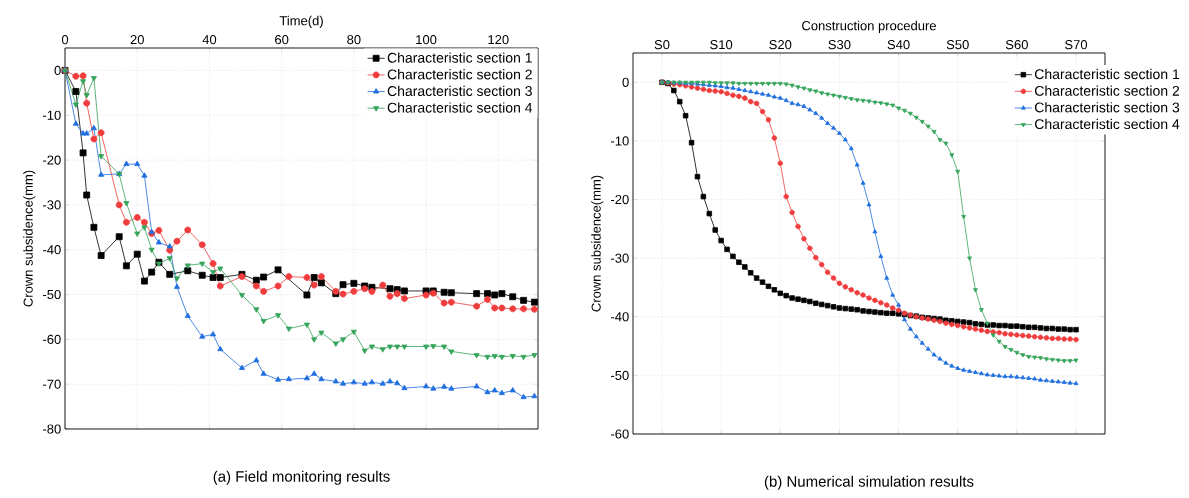 The height and width of the screenshot is (498, 1189). What do you see at coordinates (498, 40) in the screenshot?
I see `x-tick-label: 120` at bounding box center [498, 40].